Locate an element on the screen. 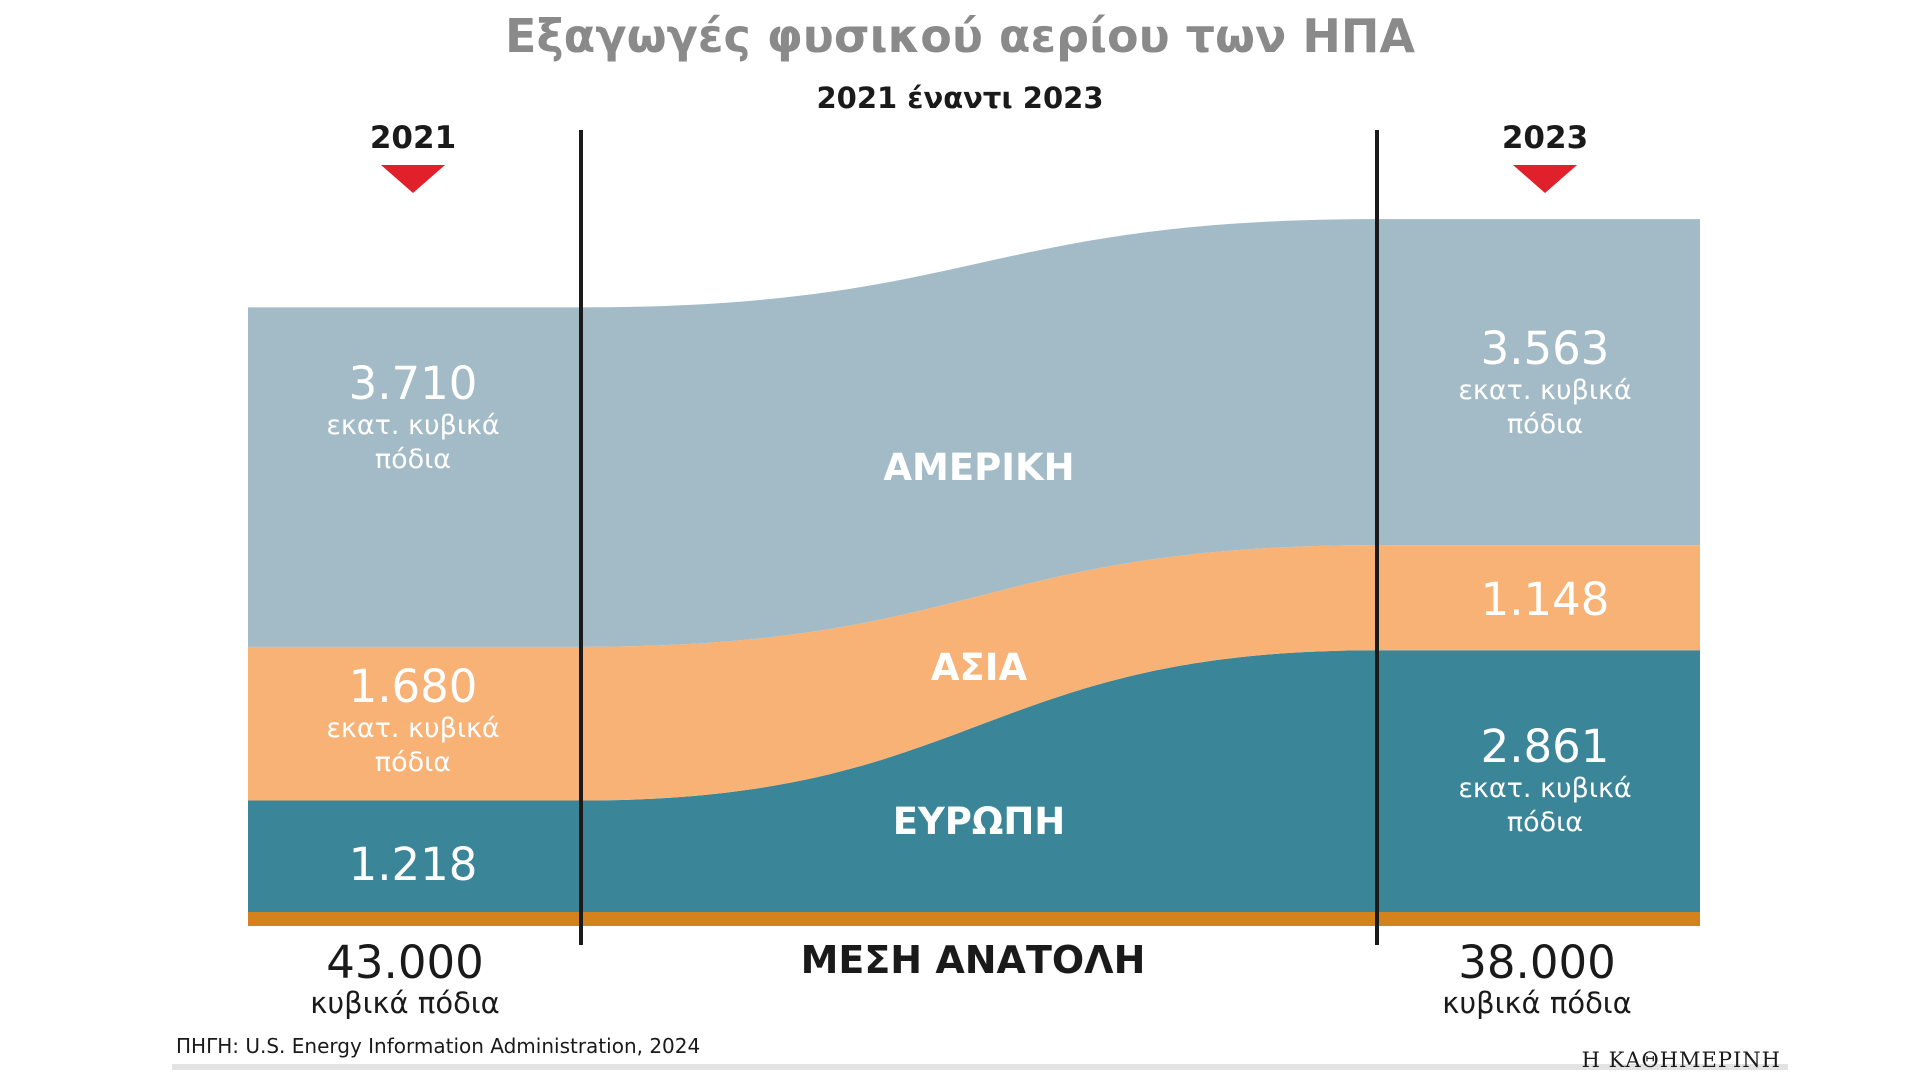 The width and height of the screenshot is (1920, 1080). area-middle_east is located at coordinates (974, 919).